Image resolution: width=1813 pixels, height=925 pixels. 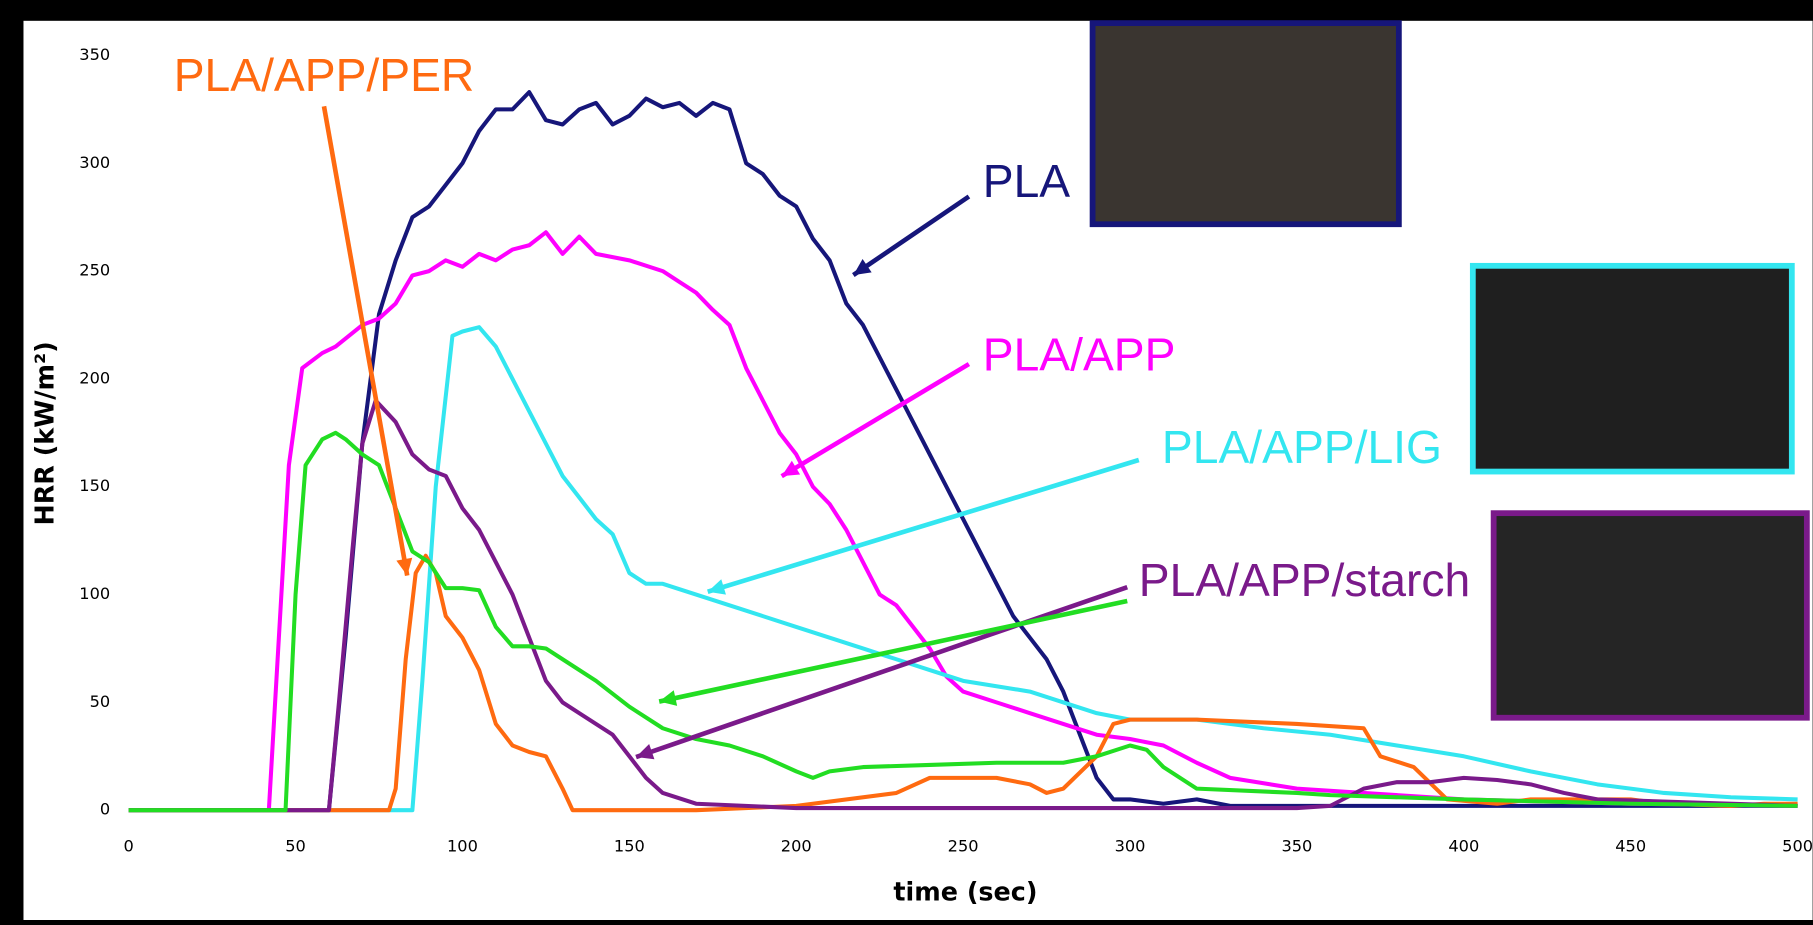 I want to click on x-tick-label: 300, so click(x=1130, y=846).